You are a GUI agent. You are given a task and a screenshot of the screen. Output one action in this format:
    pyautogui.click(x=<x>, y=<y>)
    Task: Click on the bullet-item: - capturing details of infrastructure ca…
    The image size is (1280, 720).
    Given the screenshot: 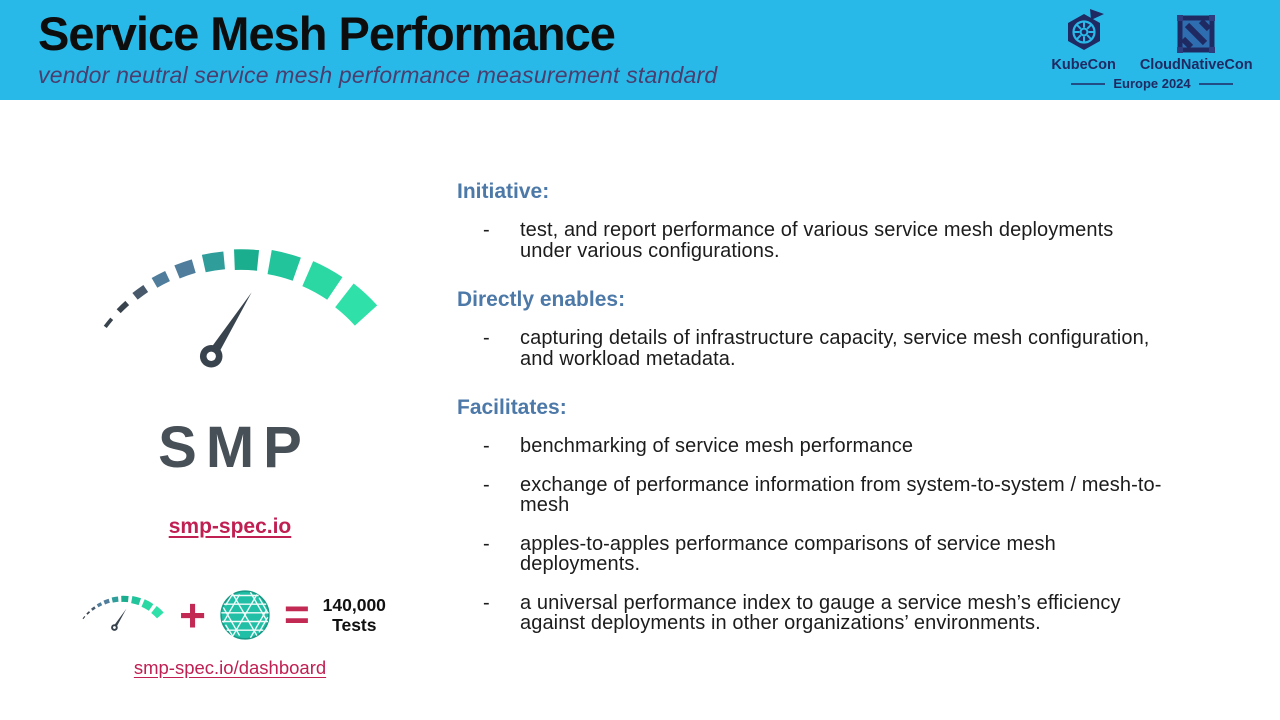 What is the action you would take?
    pyautogui.click(x=827, y=348)
    